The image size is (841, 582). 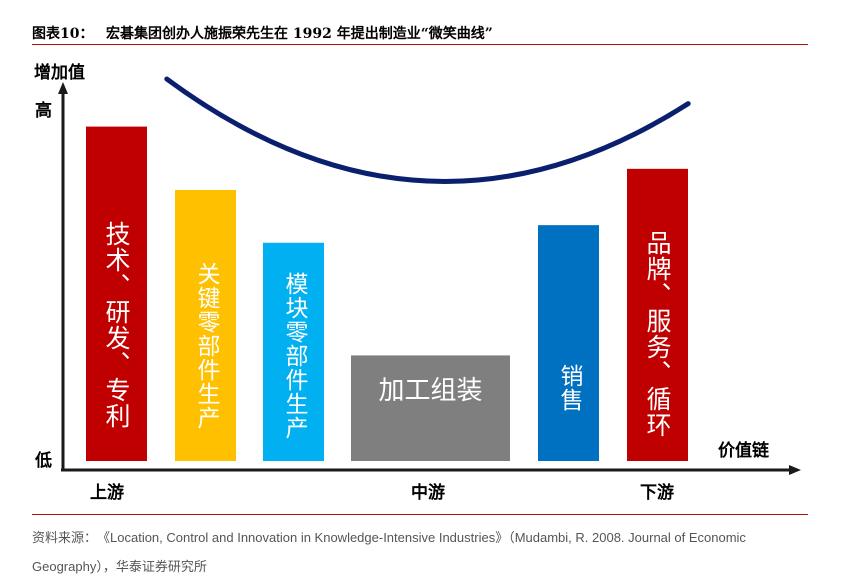 What do you see at coordinates (43, 111) in the screenshot?
I see `y-high-label: 高` at bounding box center [43, 111].